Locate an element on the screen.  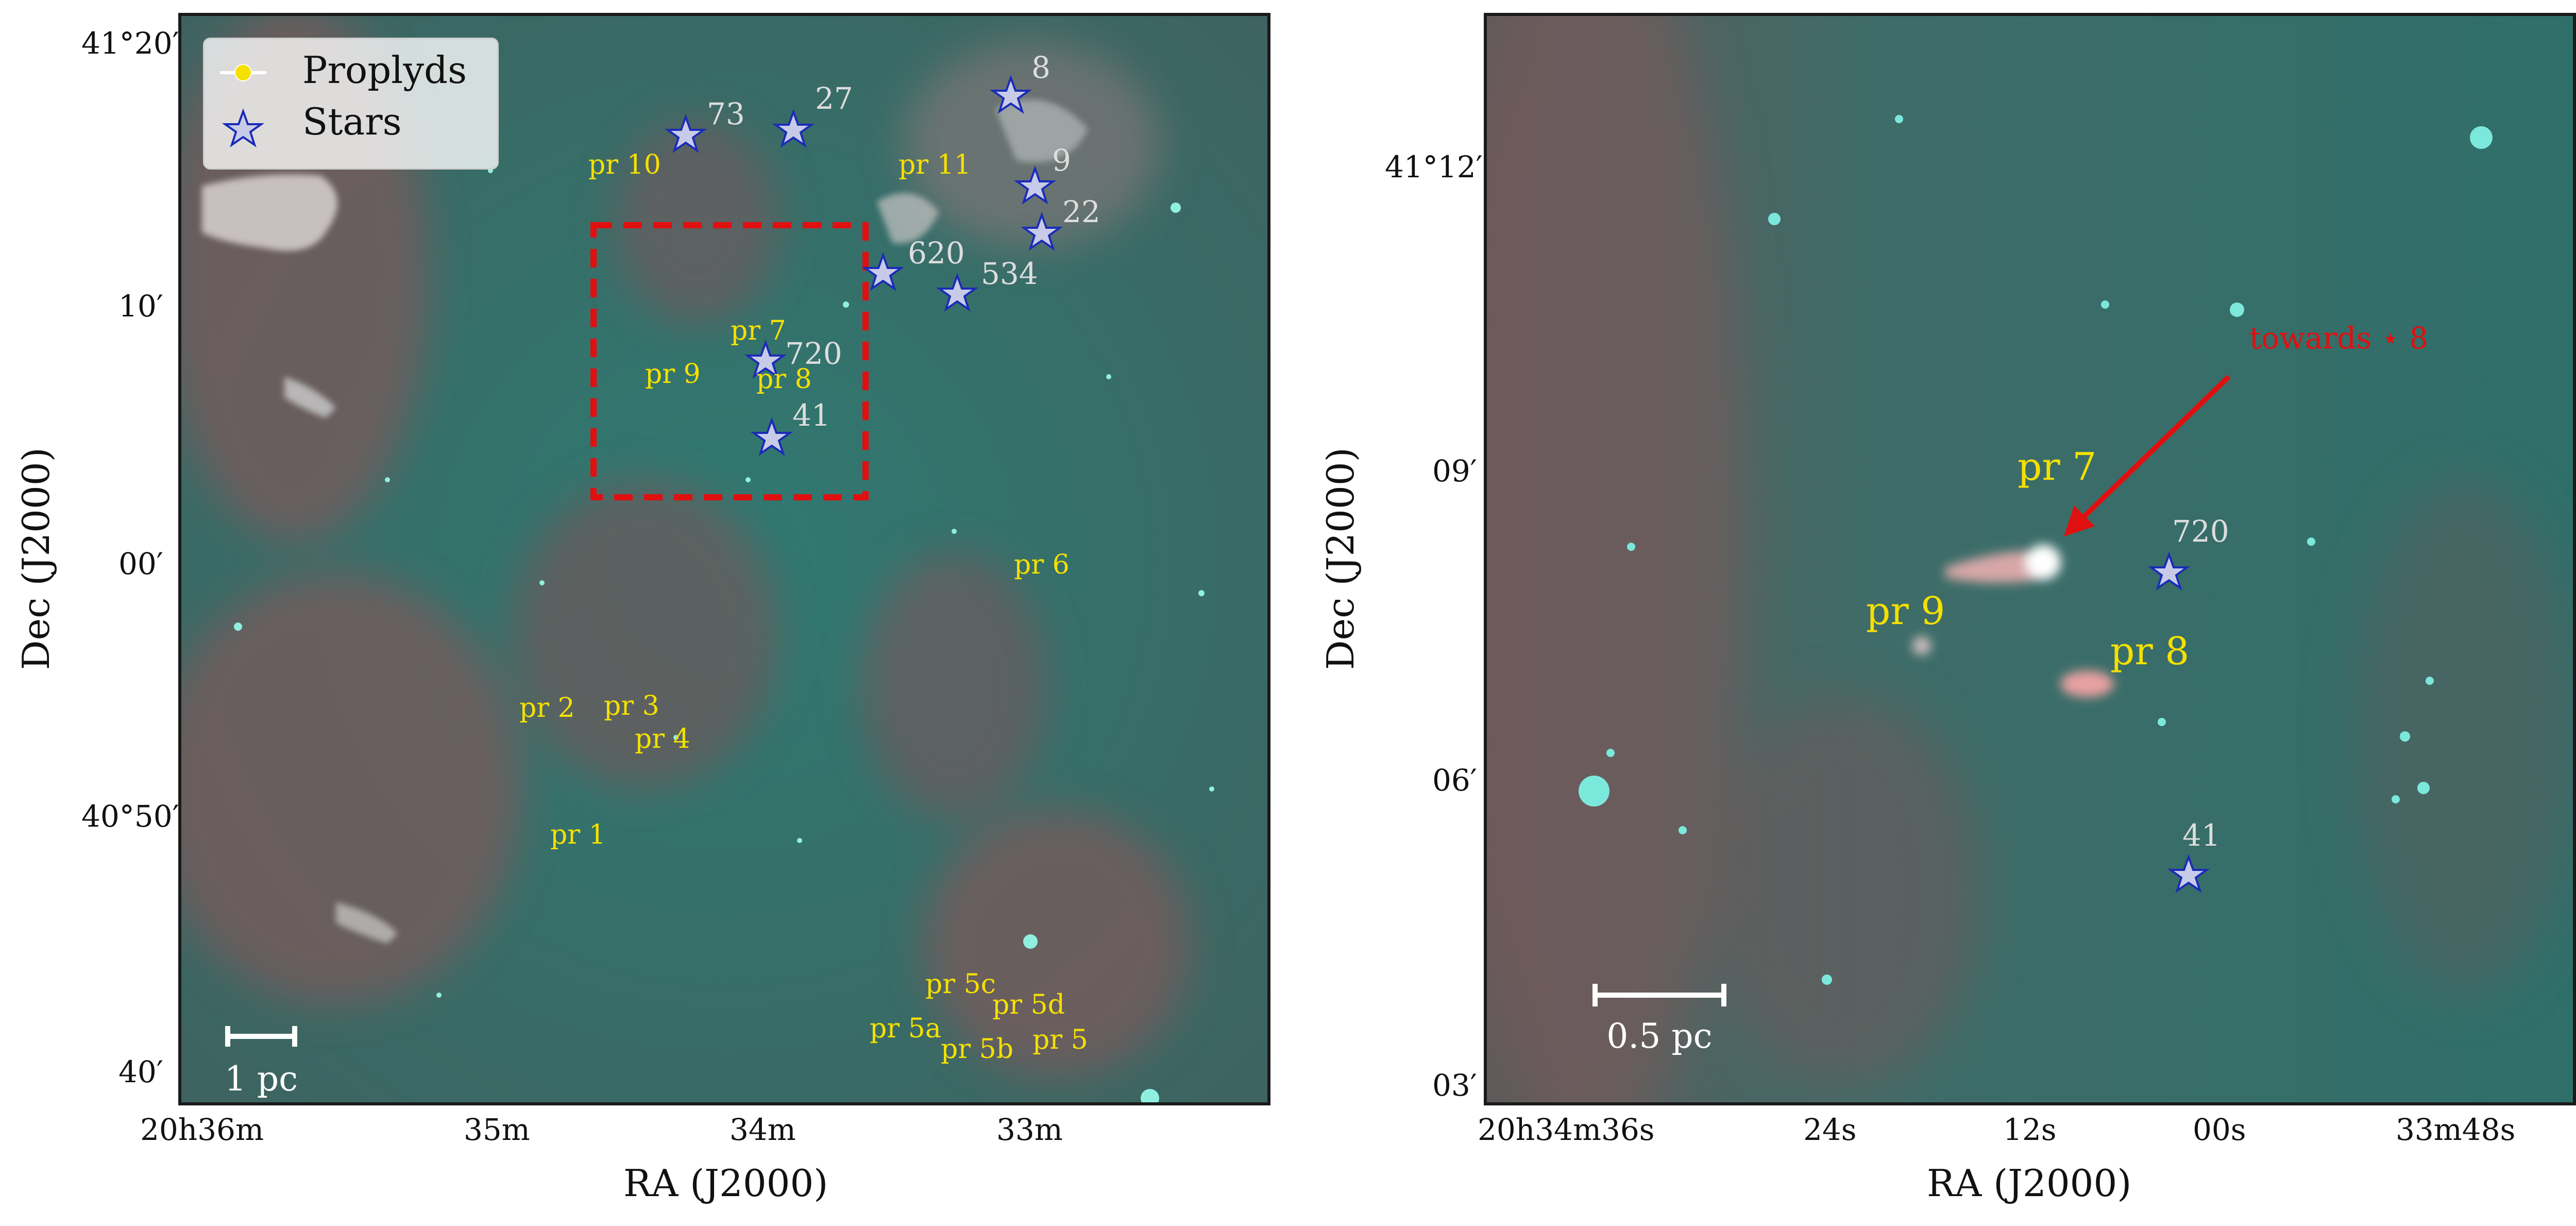
left-scale-bar-label: 1 pc is located at coordinates (261, 1079).